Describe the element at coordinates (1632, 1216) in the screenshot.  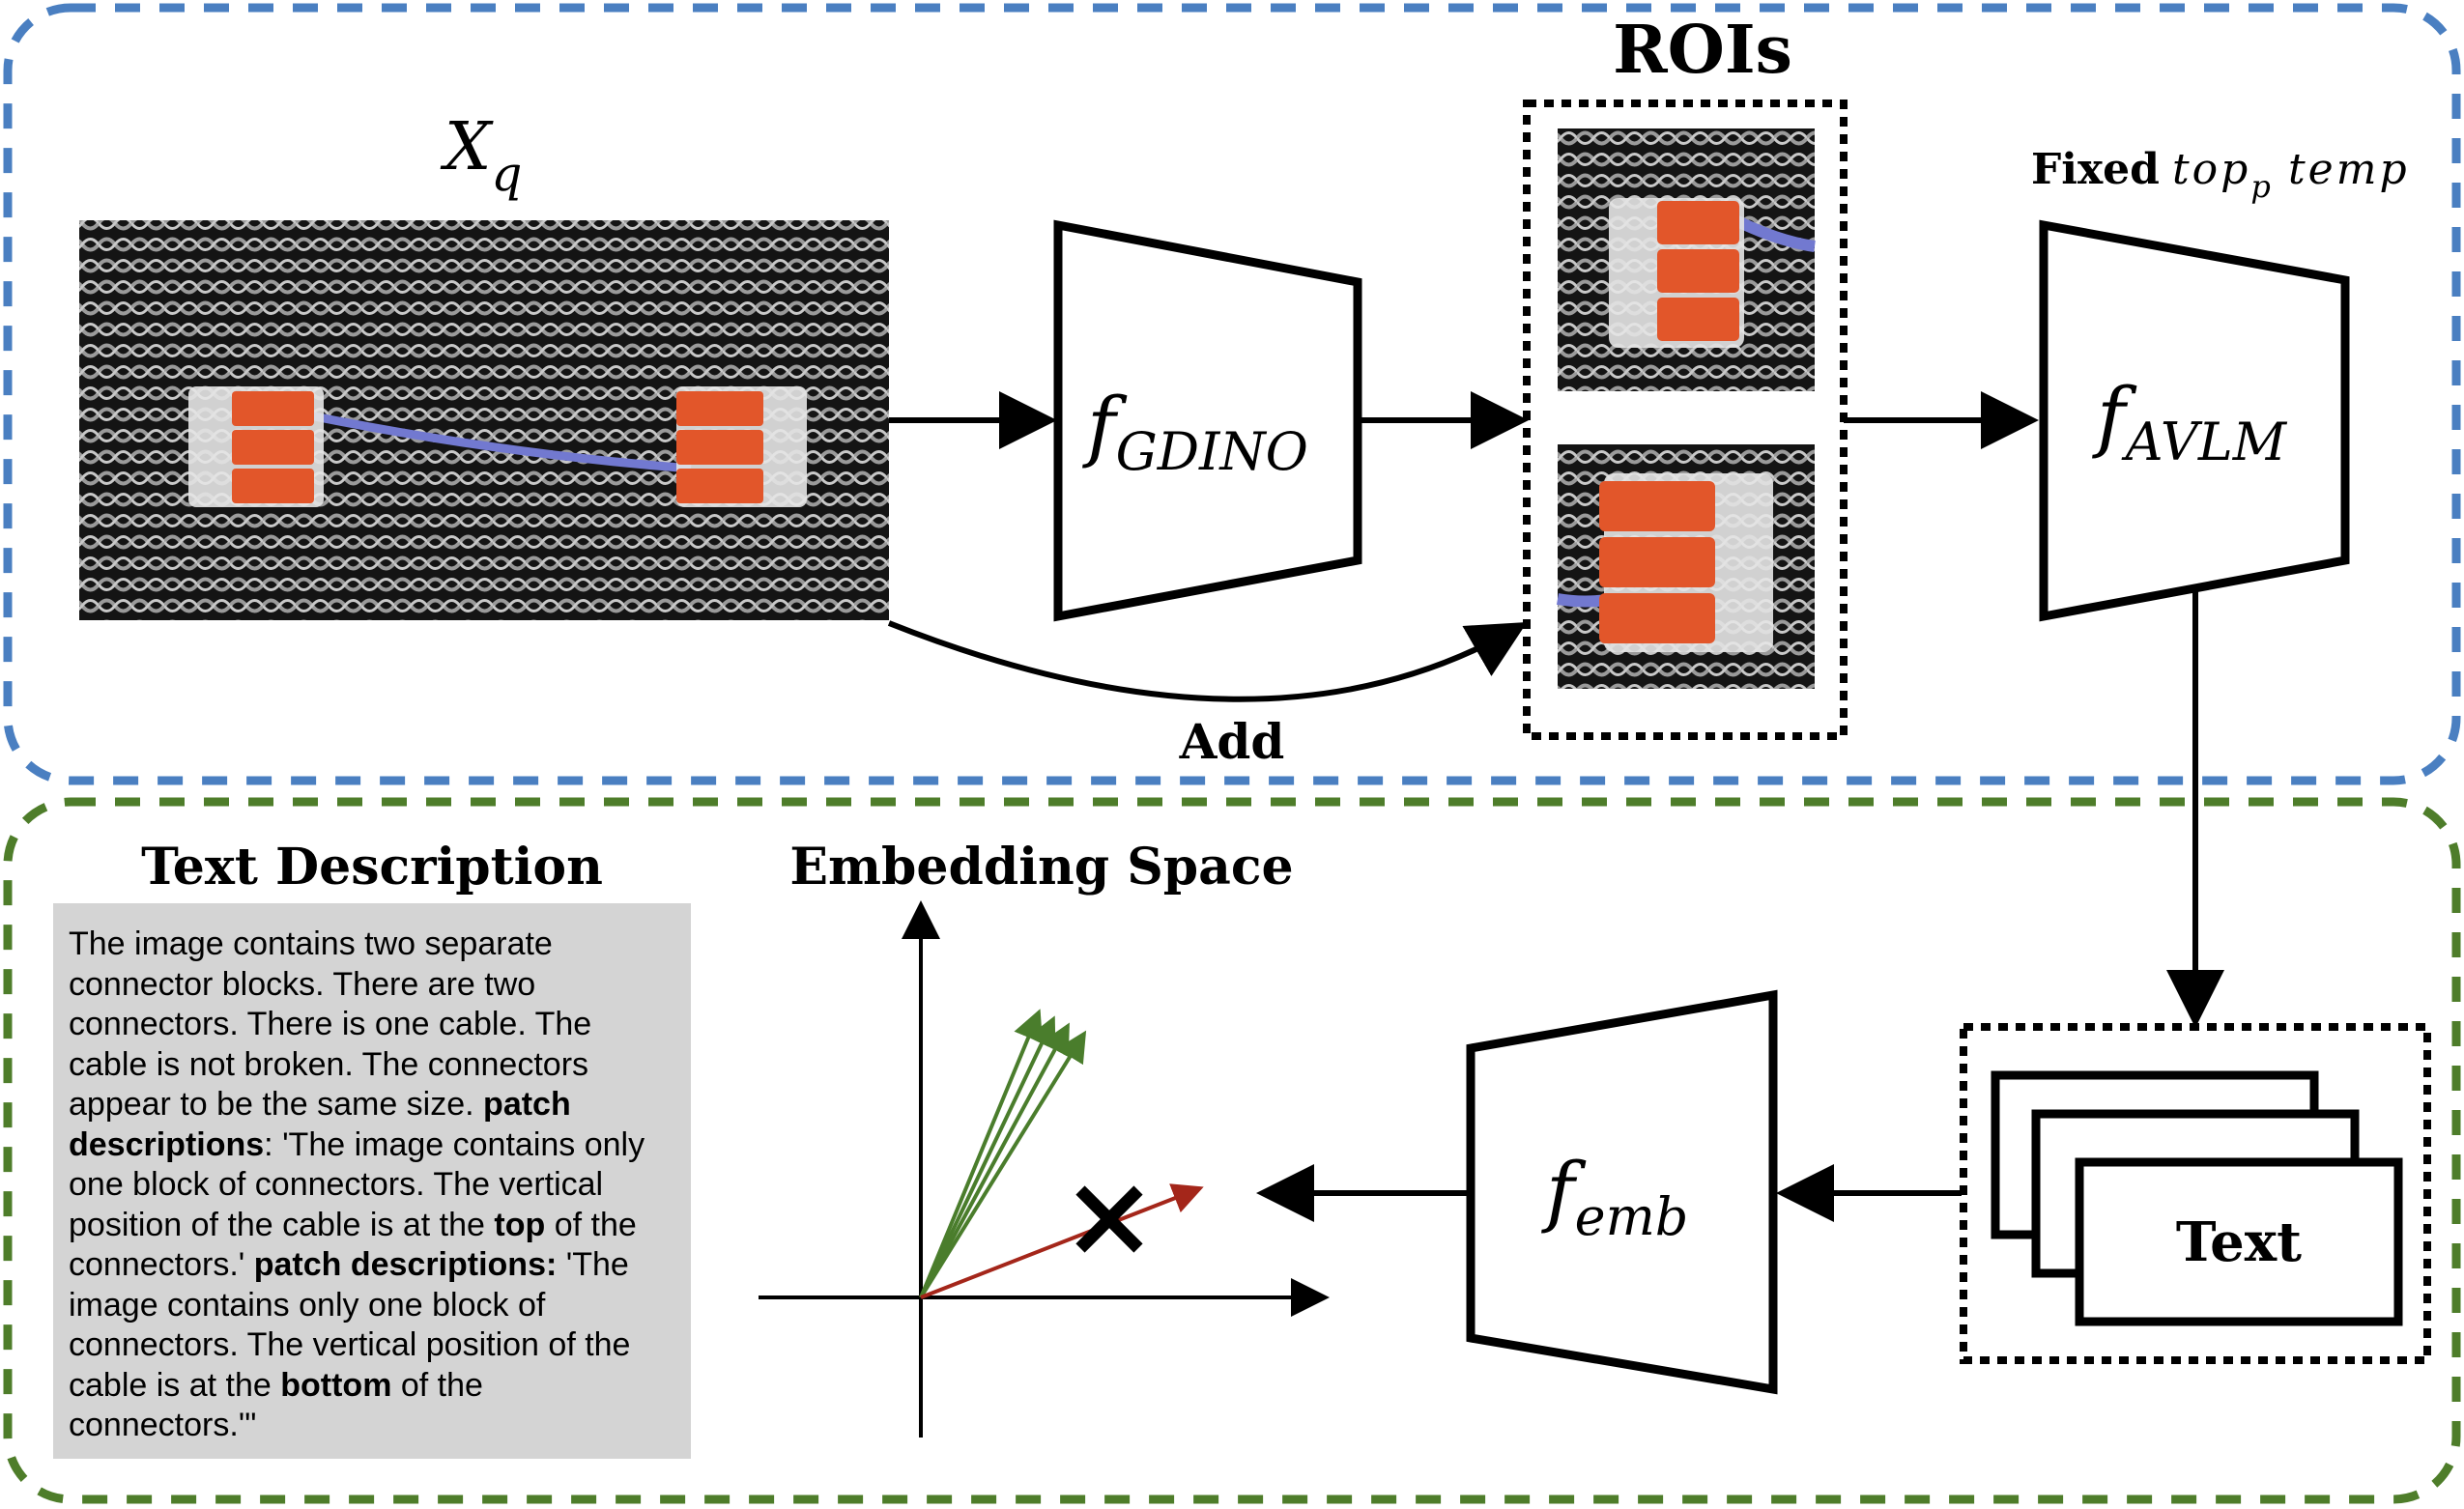
I see `emb-label-sub: emb` at that location.